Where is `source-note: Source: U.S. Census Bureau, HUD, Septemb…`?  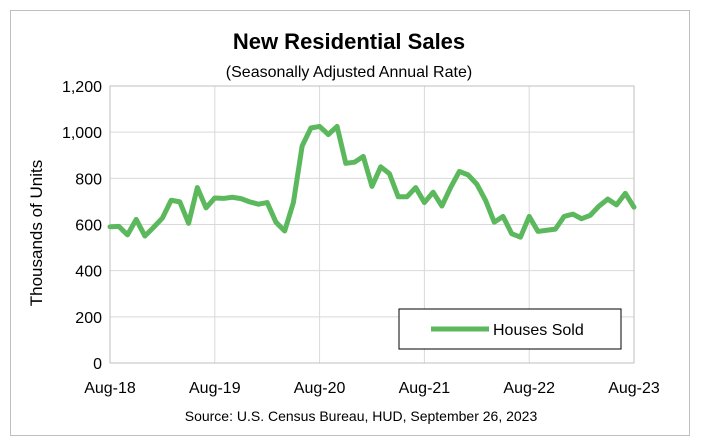 source-note: Source: U.S. Census Bureau, HUD, Septemb… is located at coordinates (361, 416).